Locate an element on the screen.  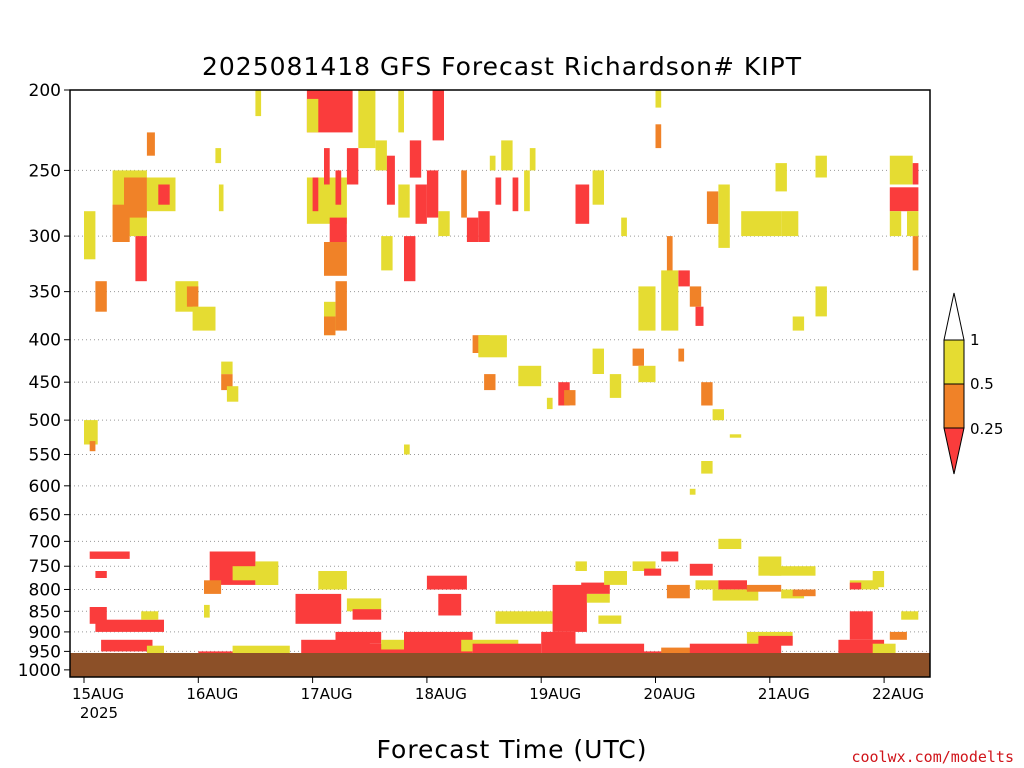
colorbar: 1 0.5 0.25 is located at coordinates (973, 383).